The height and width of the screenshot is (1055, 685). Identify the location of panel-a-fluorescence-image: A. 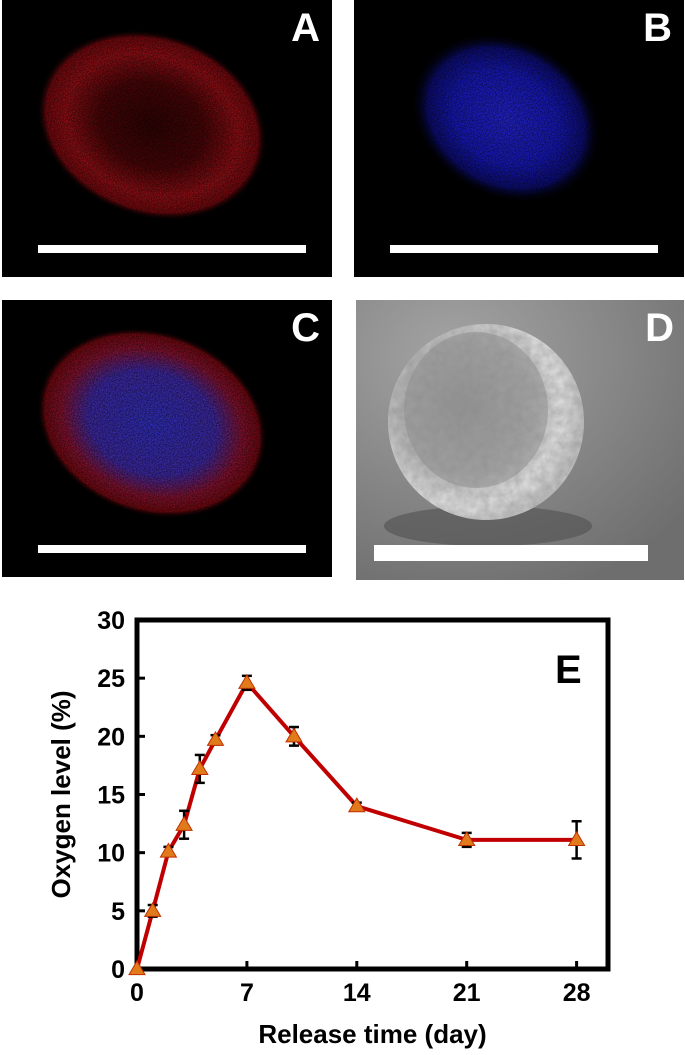
(167, 138).